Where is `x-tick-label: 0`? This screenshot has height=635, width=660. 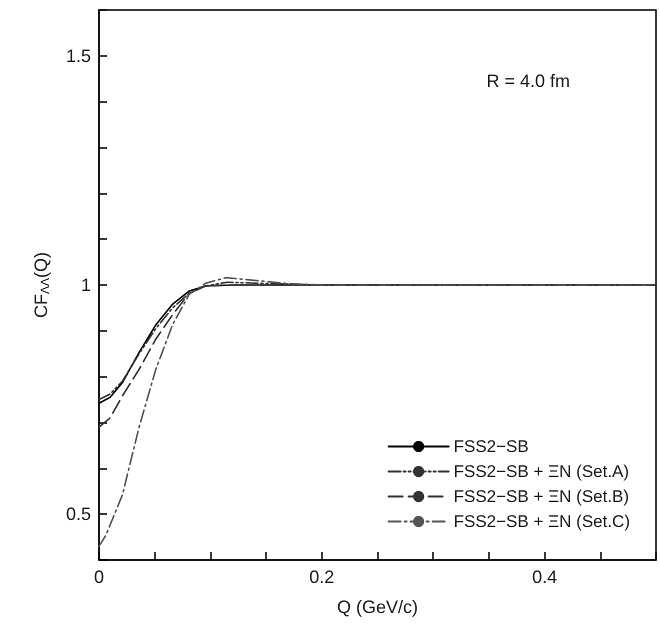 x-tick-label: 0 is located at coordinates (99, 577).